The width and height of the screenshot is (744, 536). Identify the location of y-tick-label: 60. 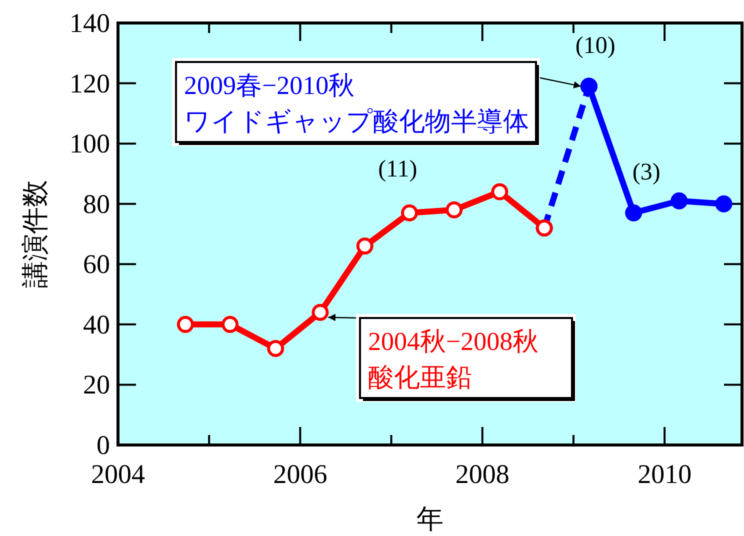
(96, 264).